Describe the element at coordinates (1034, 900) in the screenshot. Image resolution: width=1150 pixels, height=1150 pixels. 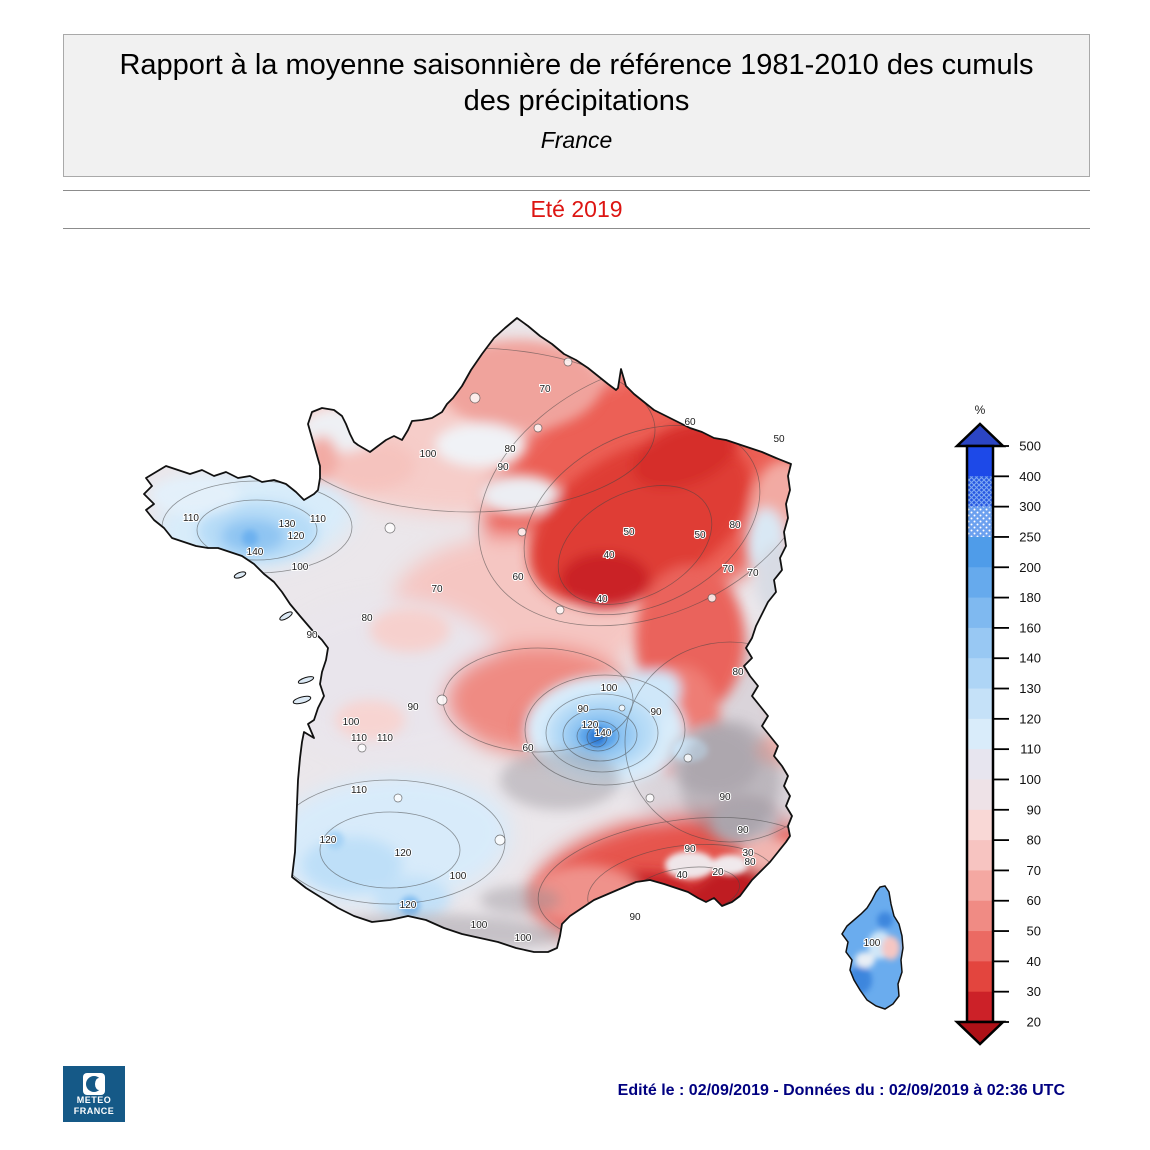
I see `legend-tick-label: 60` at that location.